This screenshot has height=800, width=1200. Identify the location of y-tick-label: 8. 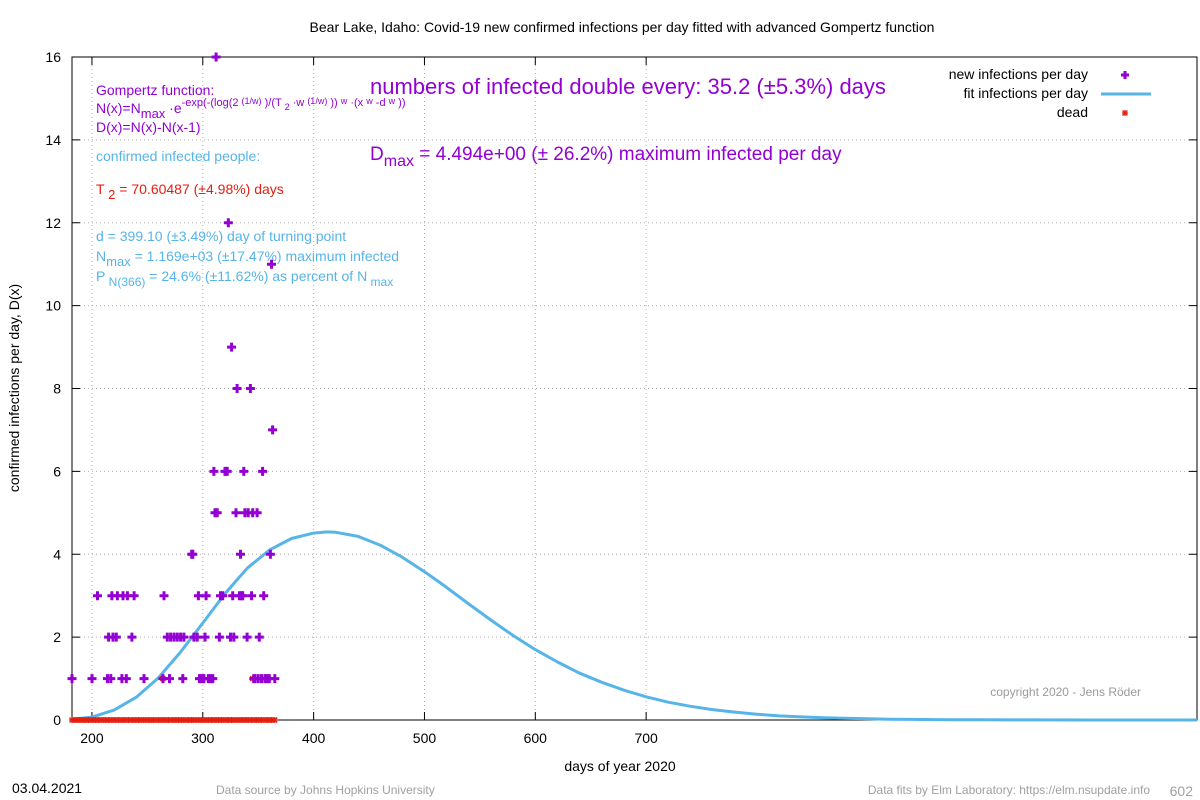
(57, 389).